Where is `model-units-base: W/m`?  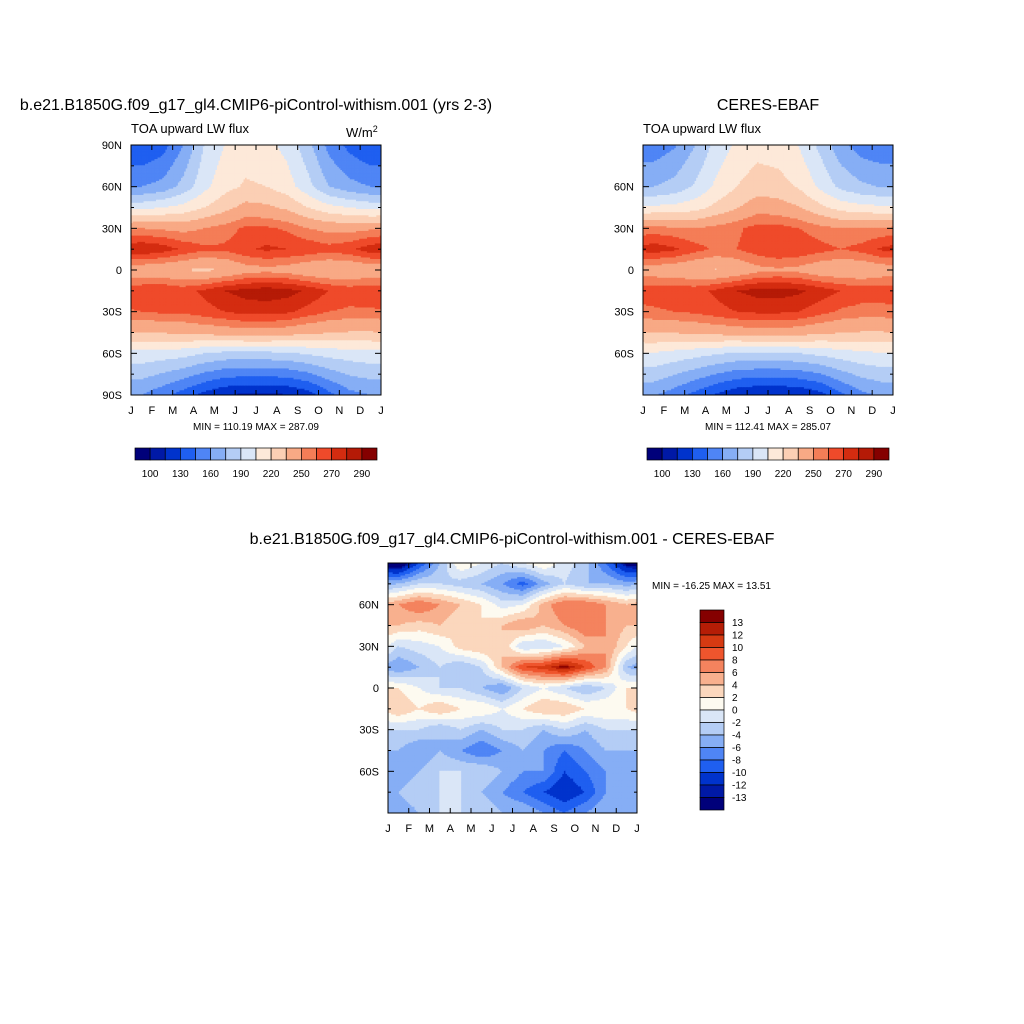
model-units-base: W/m is located at coordinates (359, 132).